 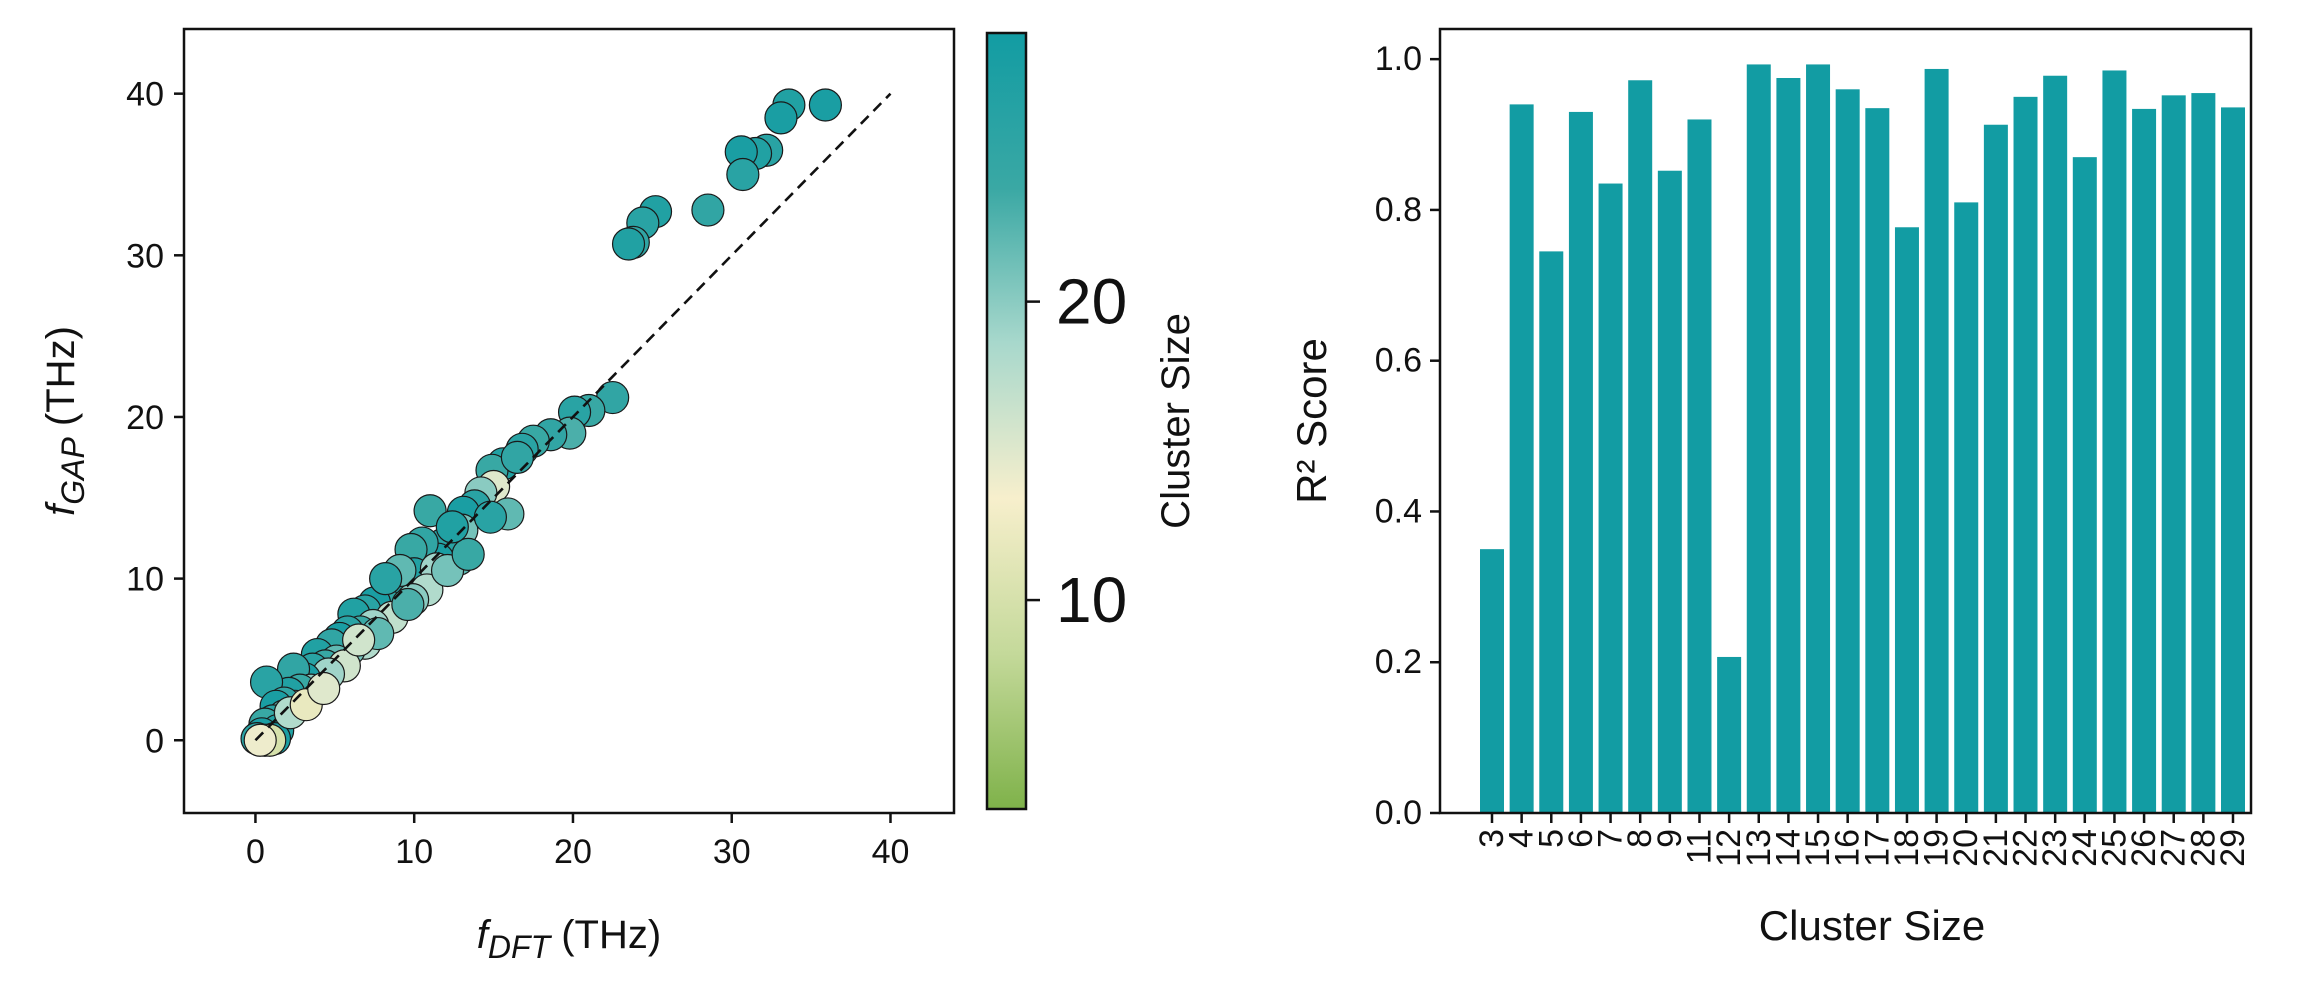 I want to click on bar-x-tick-label: 5, so click(x=1551, y=838).